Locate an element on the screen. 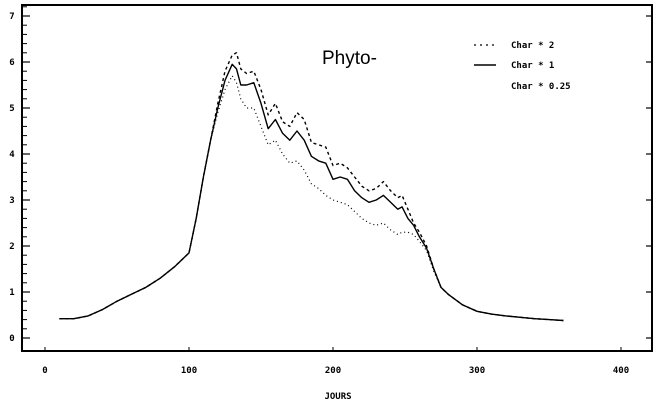 This screenshot has width=660, height=404. y-tick-label: 2 is located at coordinates (11, 247).